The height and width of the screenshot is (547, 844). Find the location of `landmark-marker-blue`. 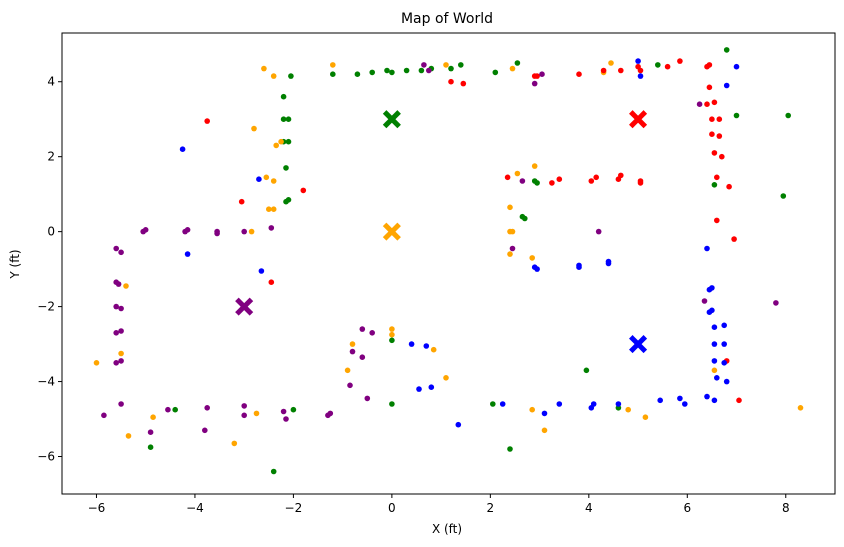

landmark-marker-blue is located at coordinates (638, 344).